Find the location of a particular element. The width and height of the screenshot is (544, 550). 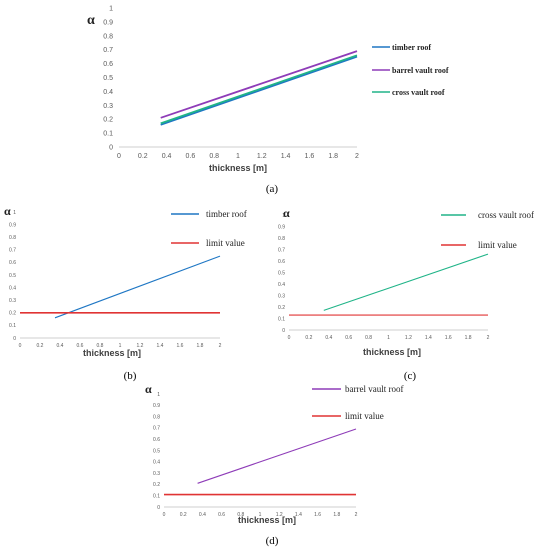

chart-a-y-tick-label: 0.8 is located at coordinates (108, 36).